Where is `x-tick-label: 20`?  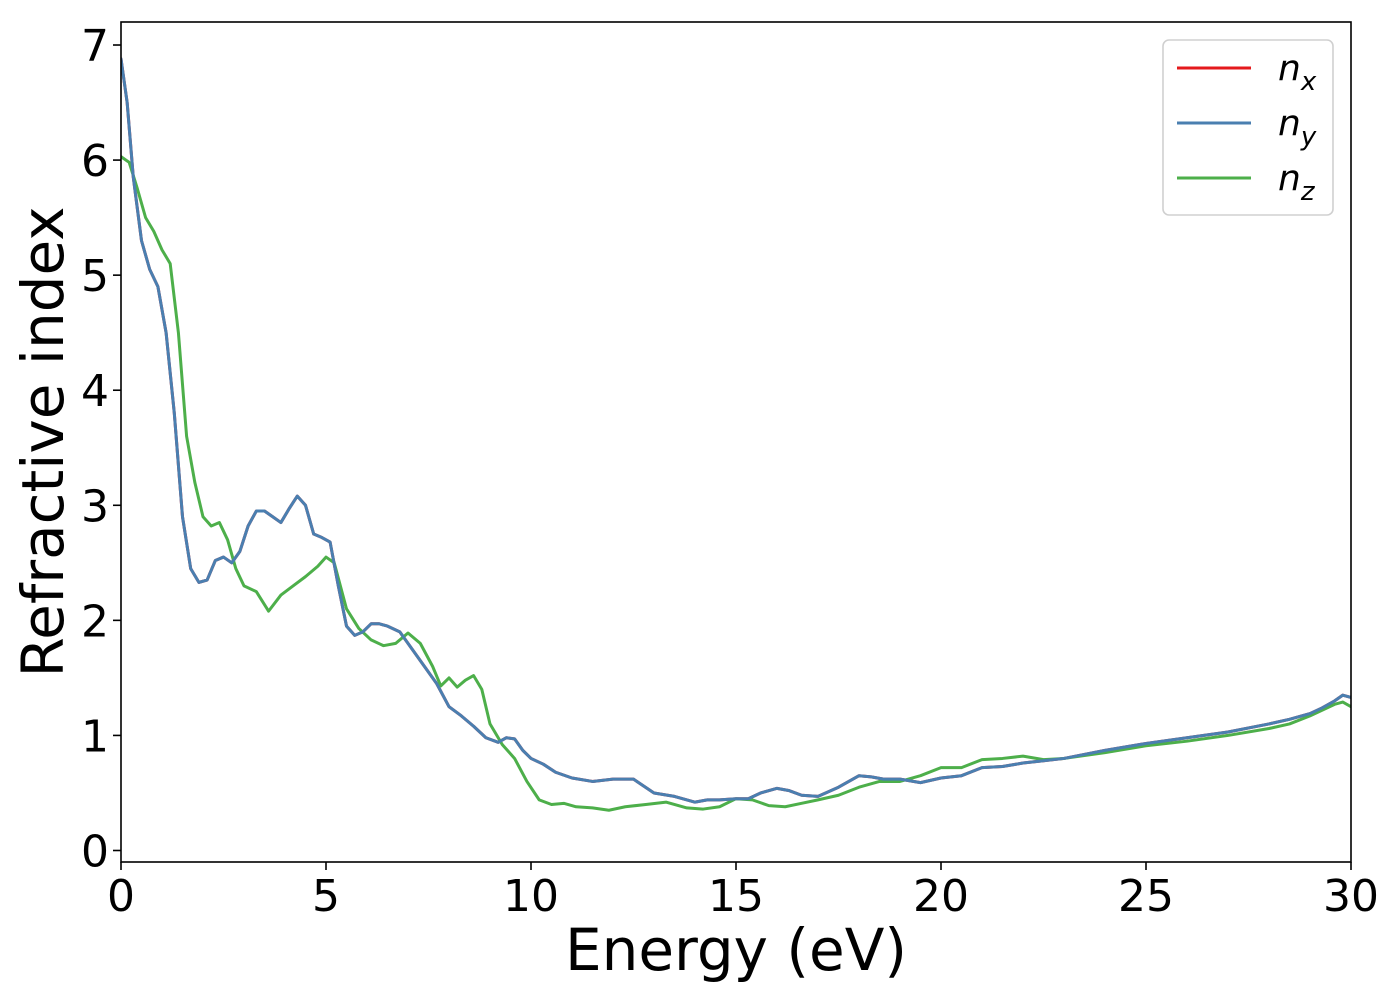
x-tick-label: 20 is located at coordinates (941, 896).